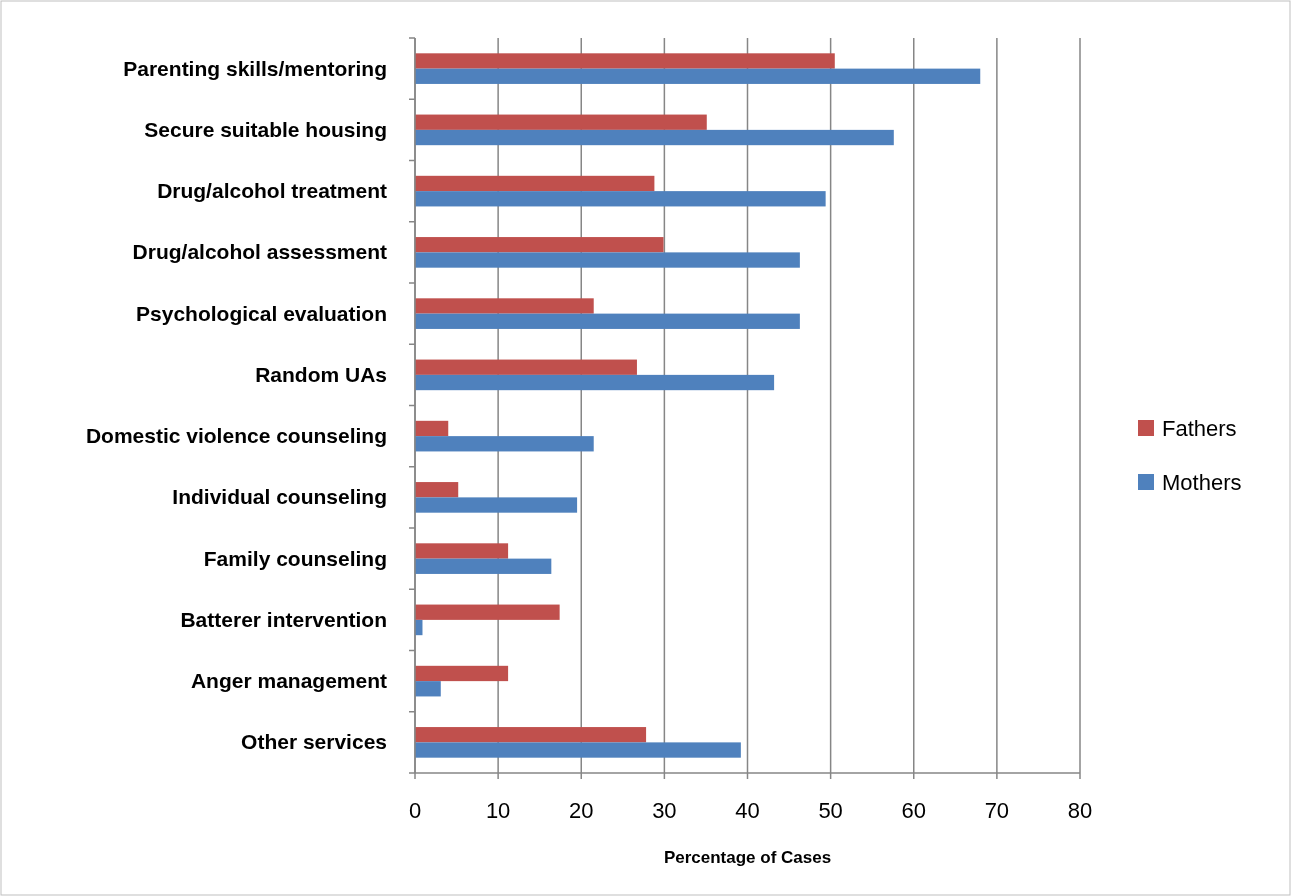 Image resolution: width=1291 pixels, height=896 pixels. I want to click on x-tick-label: 80, so click(1080, 810).